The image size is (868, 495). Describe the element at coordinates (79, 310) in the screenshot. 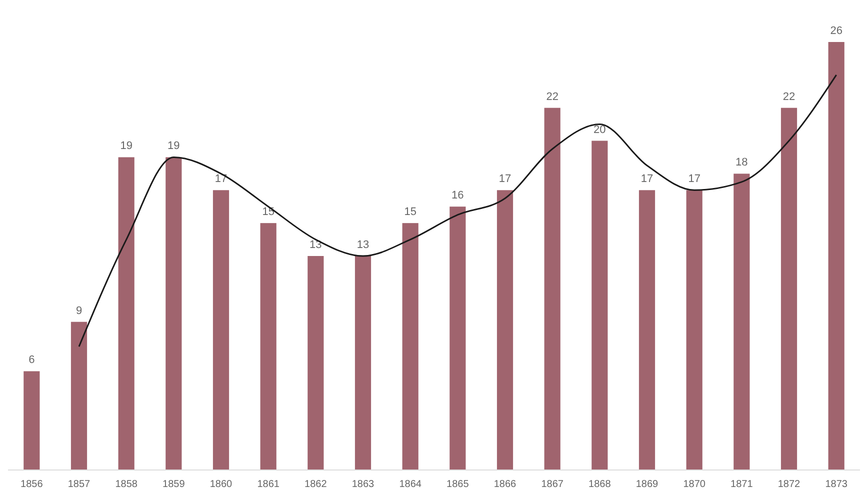

I see `data-label: 9` at that location.